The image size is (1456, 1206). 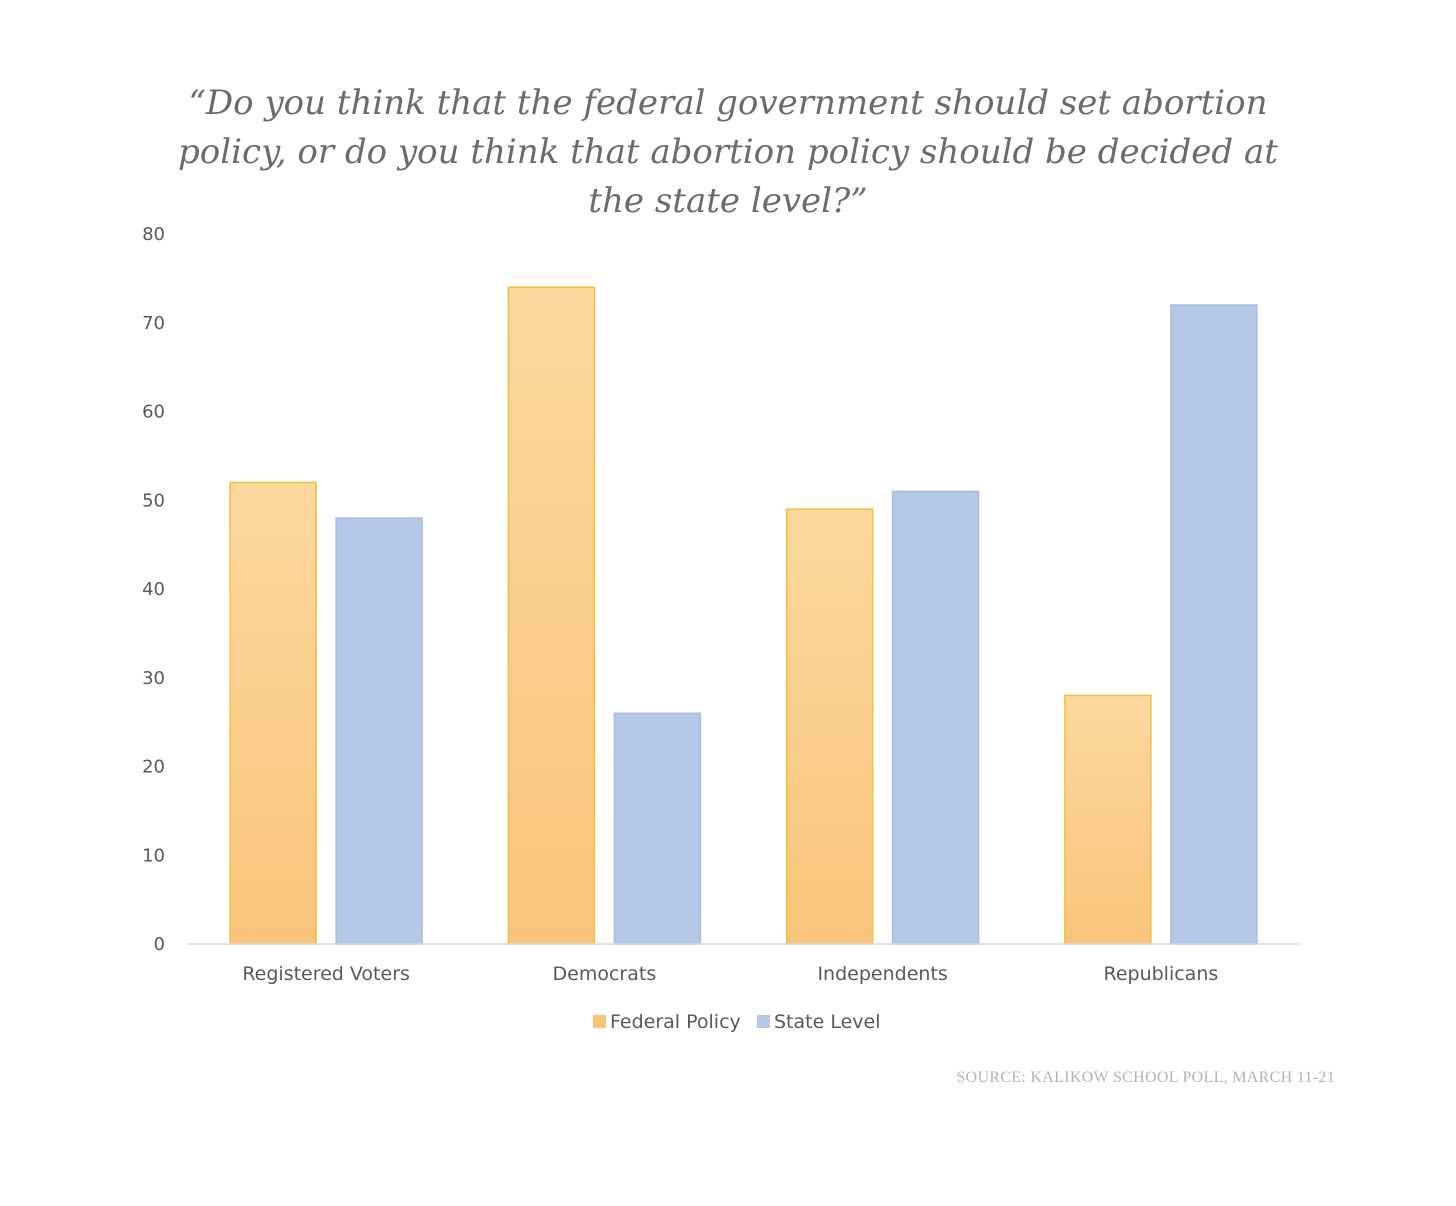 I want to click on legend-label-state-level: State Level, so click(x=827, y=1022).